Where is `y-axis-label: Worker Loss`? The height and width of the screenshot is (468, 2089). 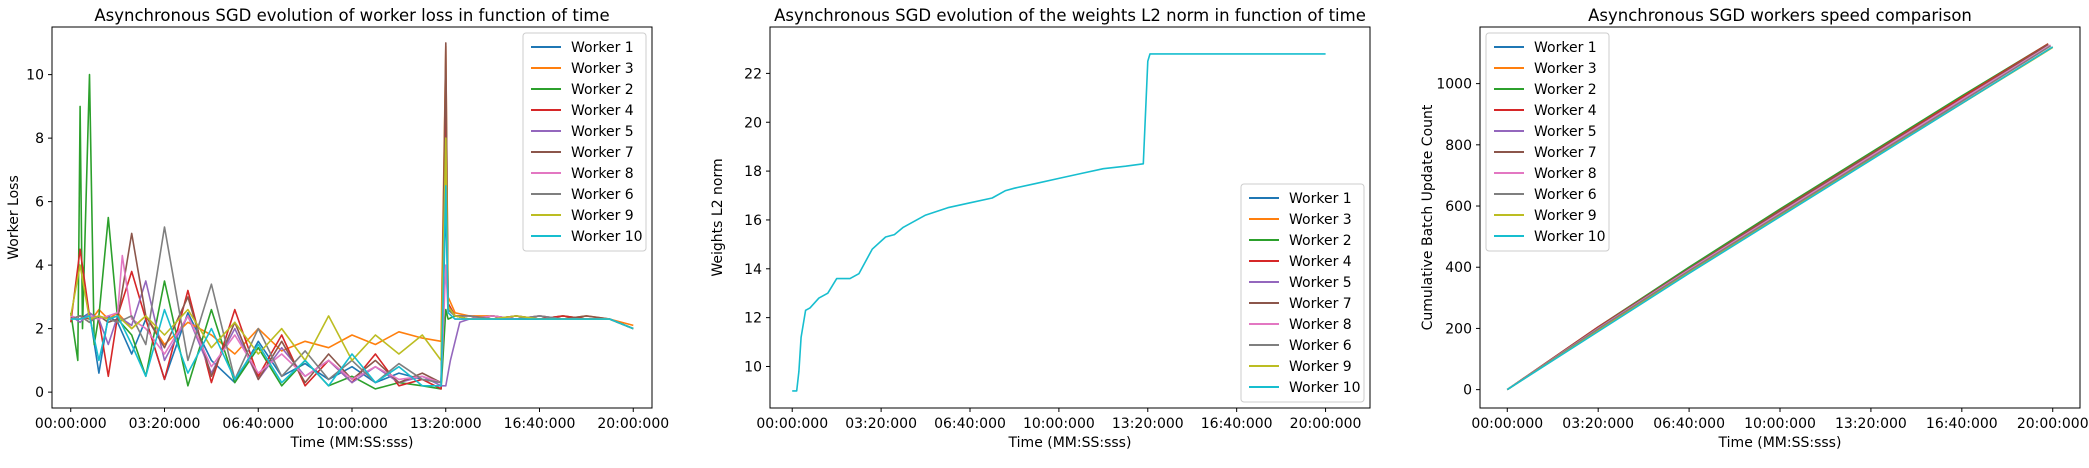 y-axis-label: Worker Loss is located at coordinates (14, 217).